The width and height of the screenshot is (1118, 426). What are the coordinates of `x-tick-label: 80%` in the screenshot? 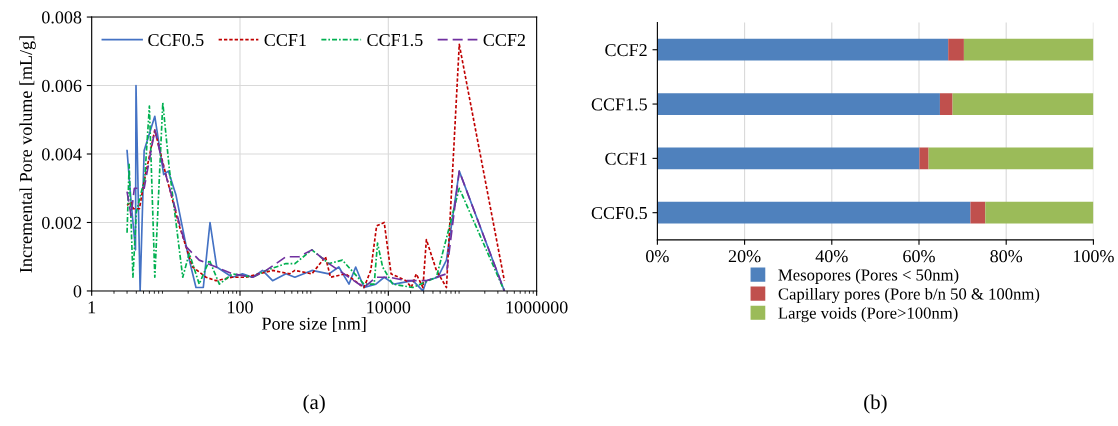 It's located at (1006, 256).